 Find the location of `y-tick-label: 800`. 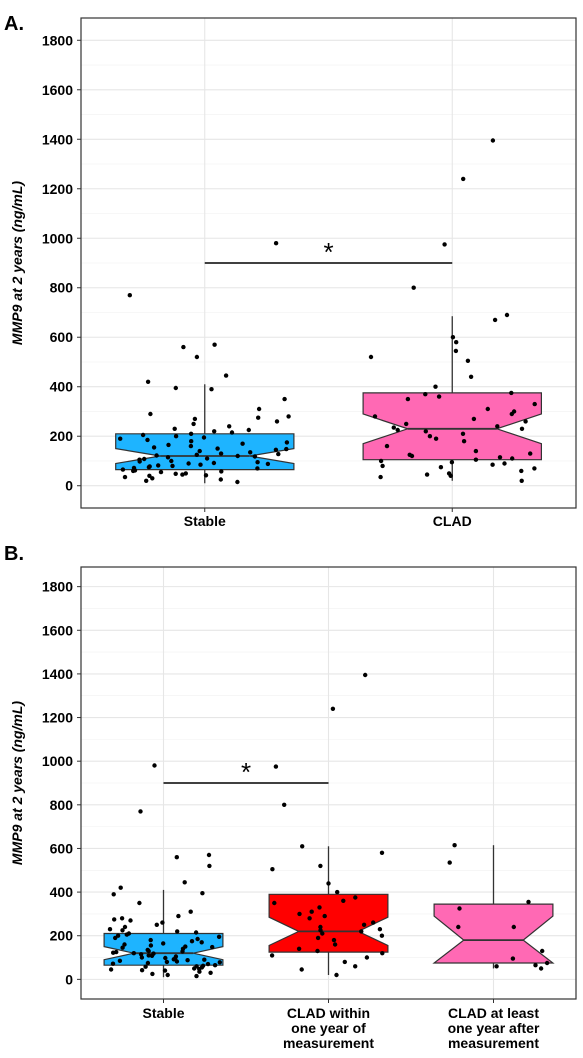

y-tick-label: 800 is located at coordinates (62, 288).